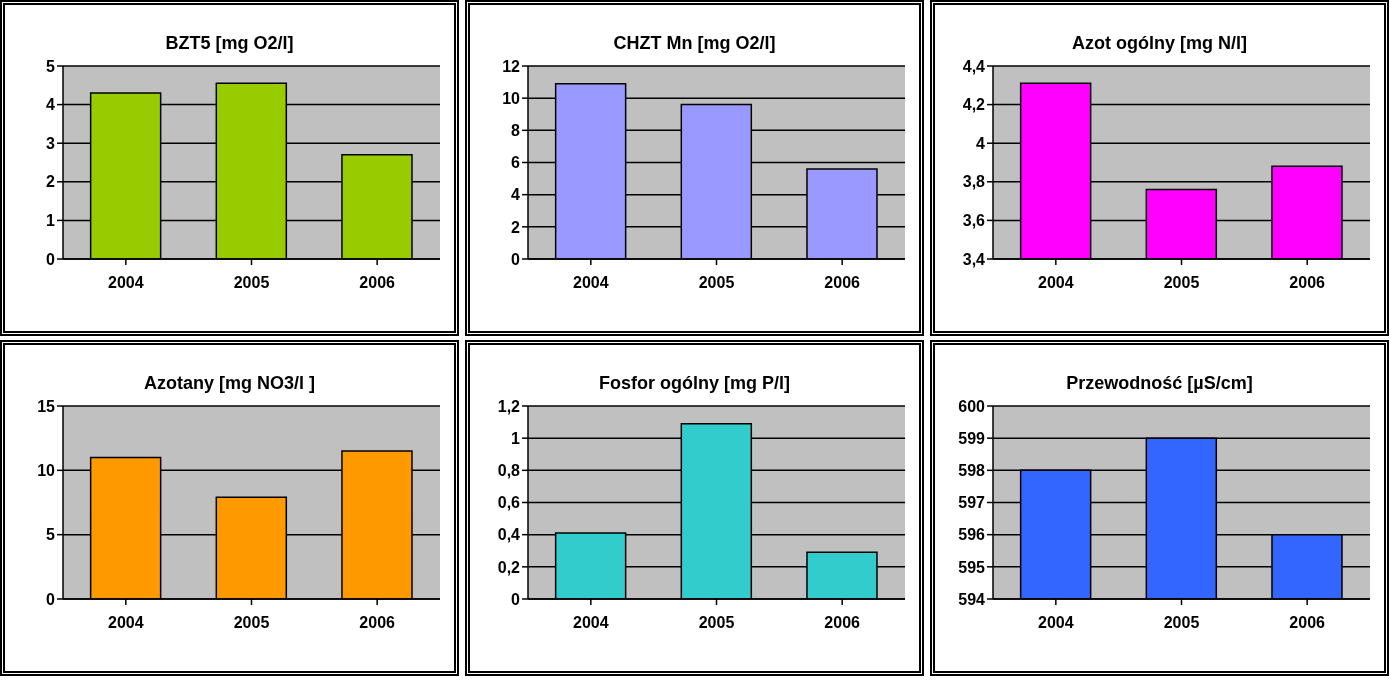  What do you see at coordinates (509, 567) in the screenshot?
I see `y-tick-label: 0,2` at bounding box center [509, 567].